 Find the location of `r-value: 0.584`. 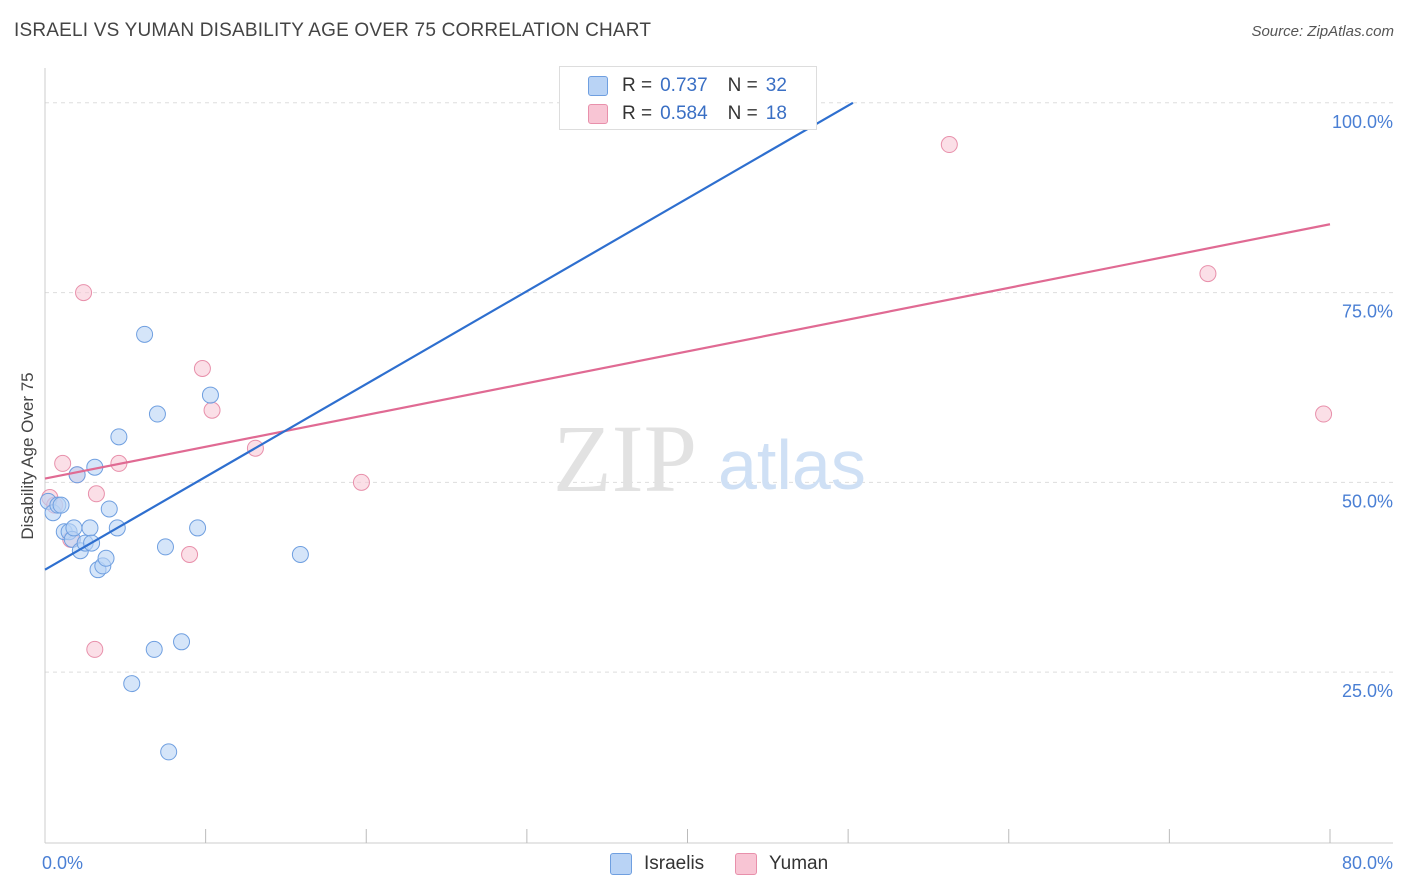

r-value: 0.584 is located at coordinates (684, 113).